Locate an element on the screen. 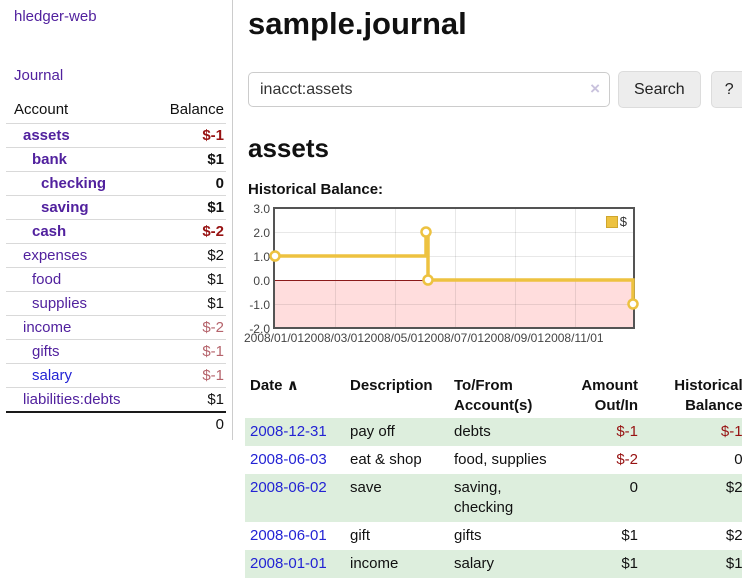 The image size is (742, 582). historical-balance-chart: 3.0 2.0 1.0 0.0 -1.0 -2.0 is located at coordinates (444, 277).